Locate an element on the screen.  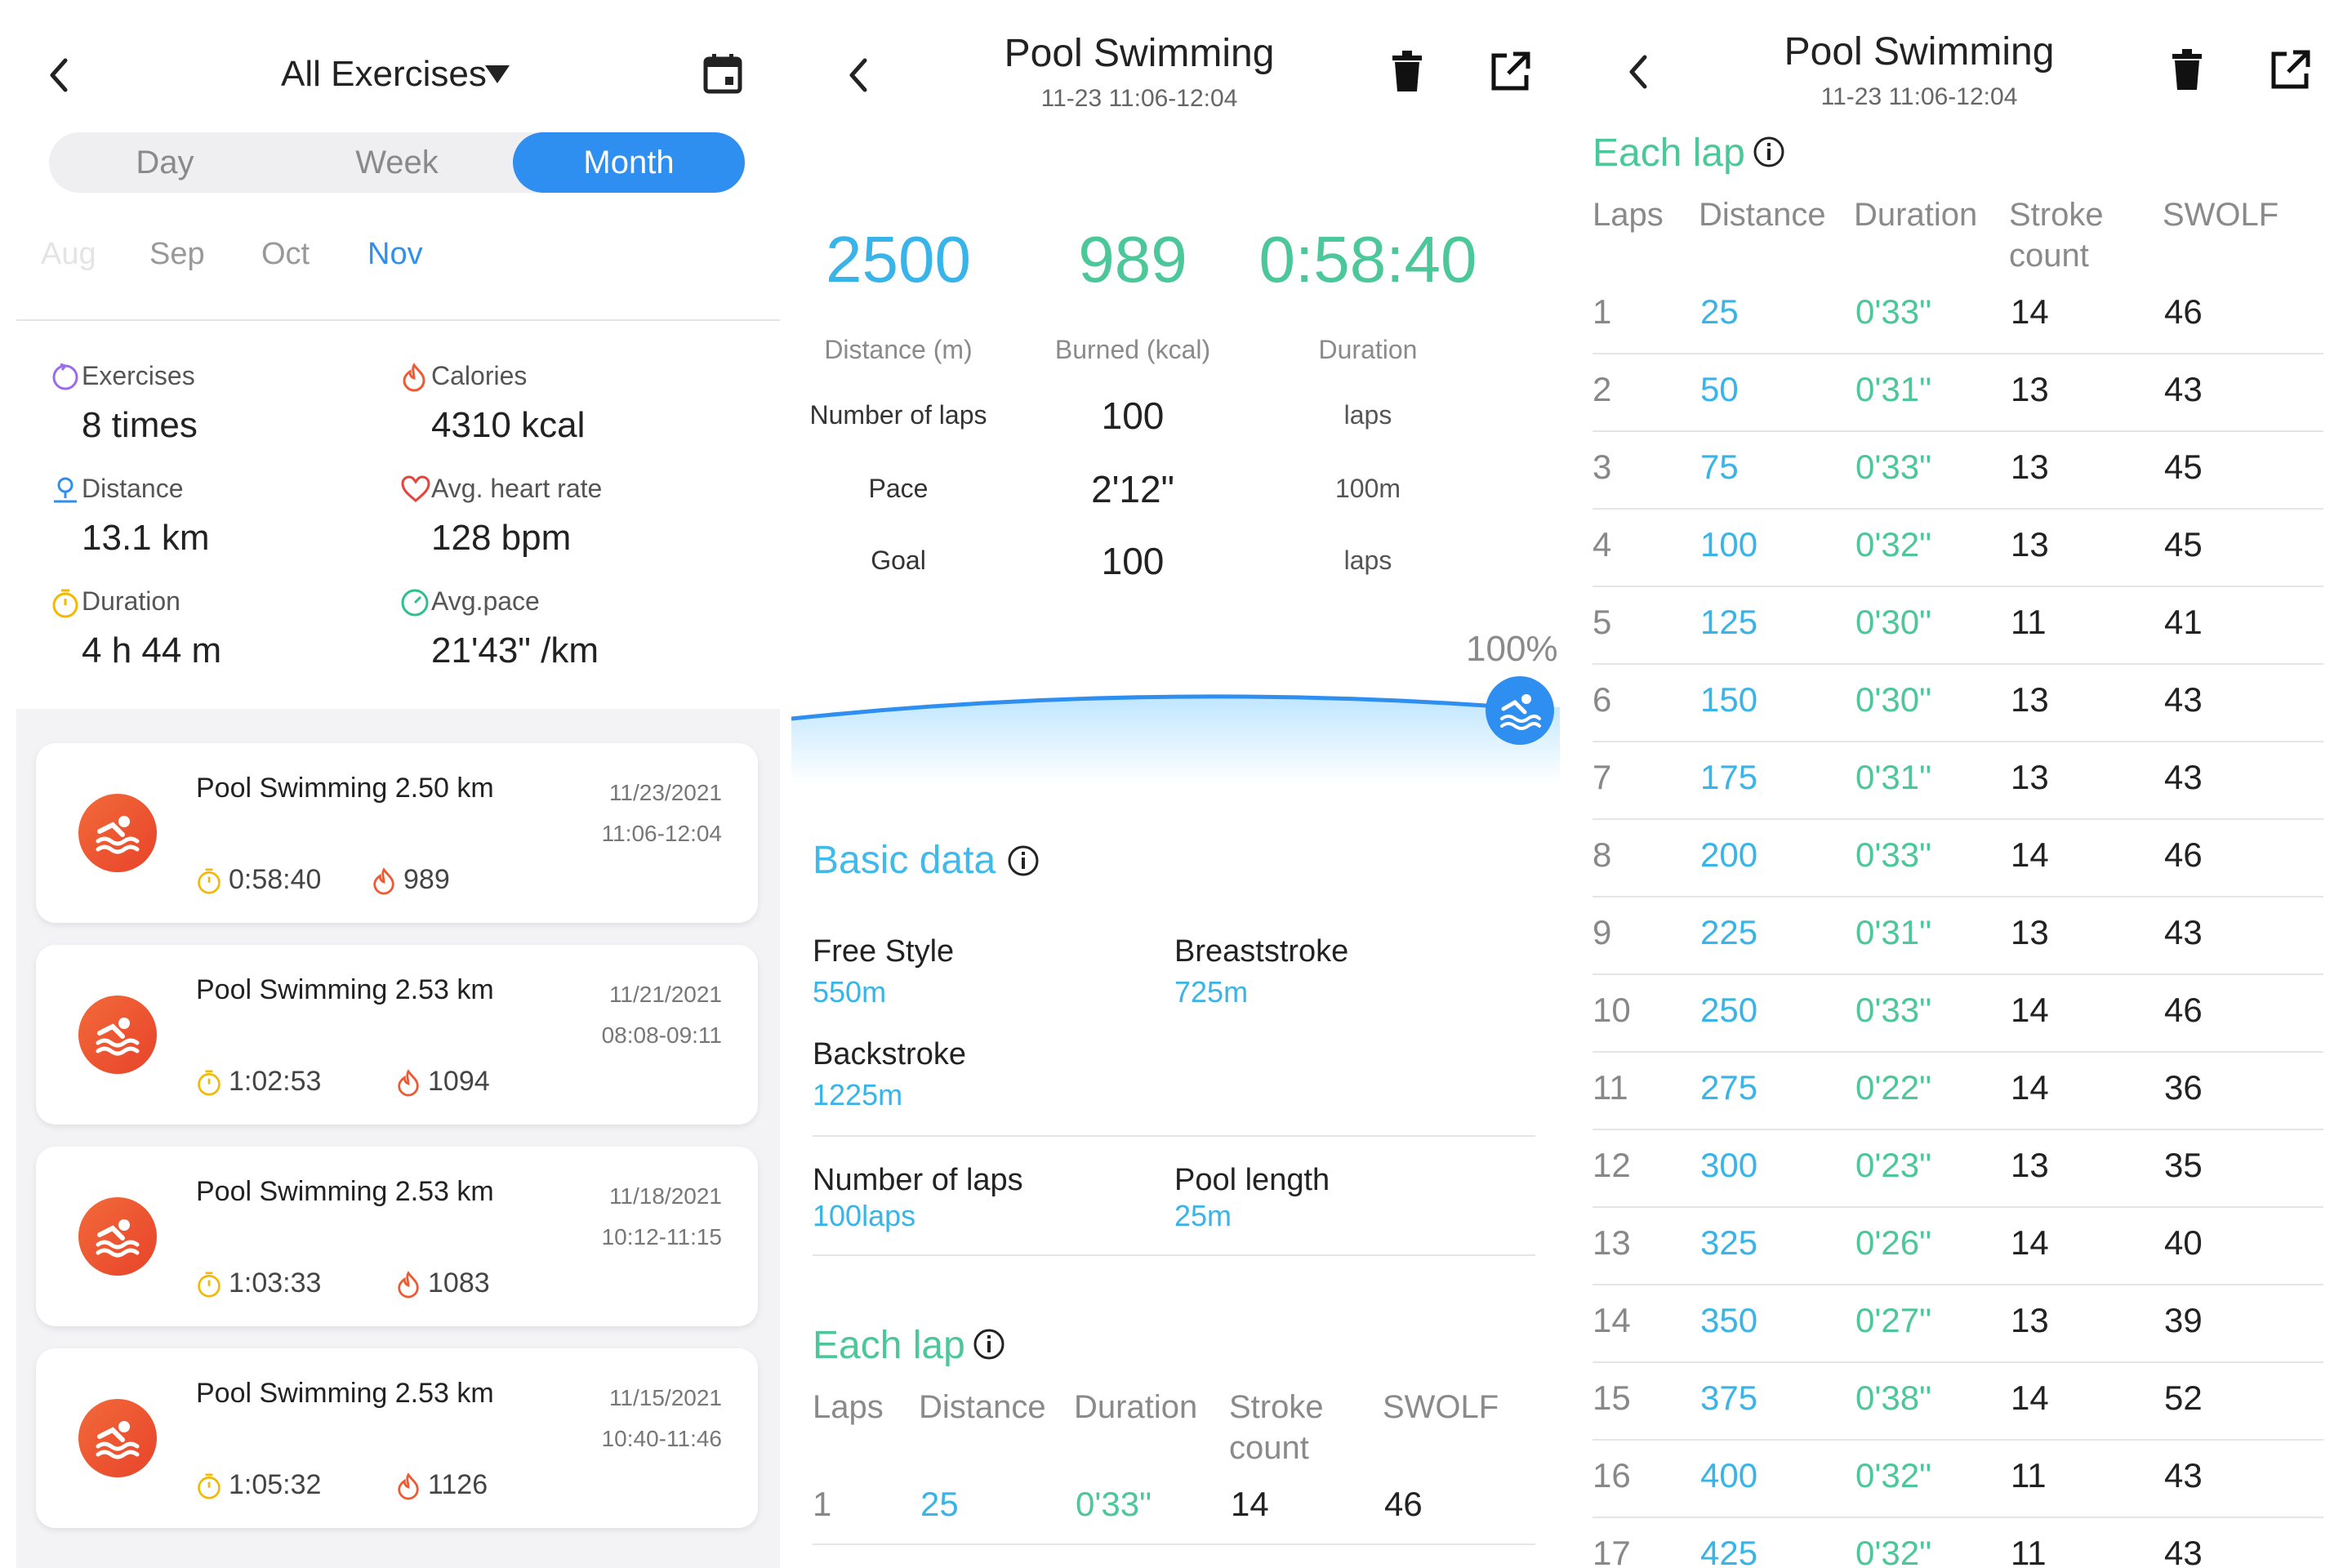
lap-swolf: 39 is located at coordinates (2183, 1320).